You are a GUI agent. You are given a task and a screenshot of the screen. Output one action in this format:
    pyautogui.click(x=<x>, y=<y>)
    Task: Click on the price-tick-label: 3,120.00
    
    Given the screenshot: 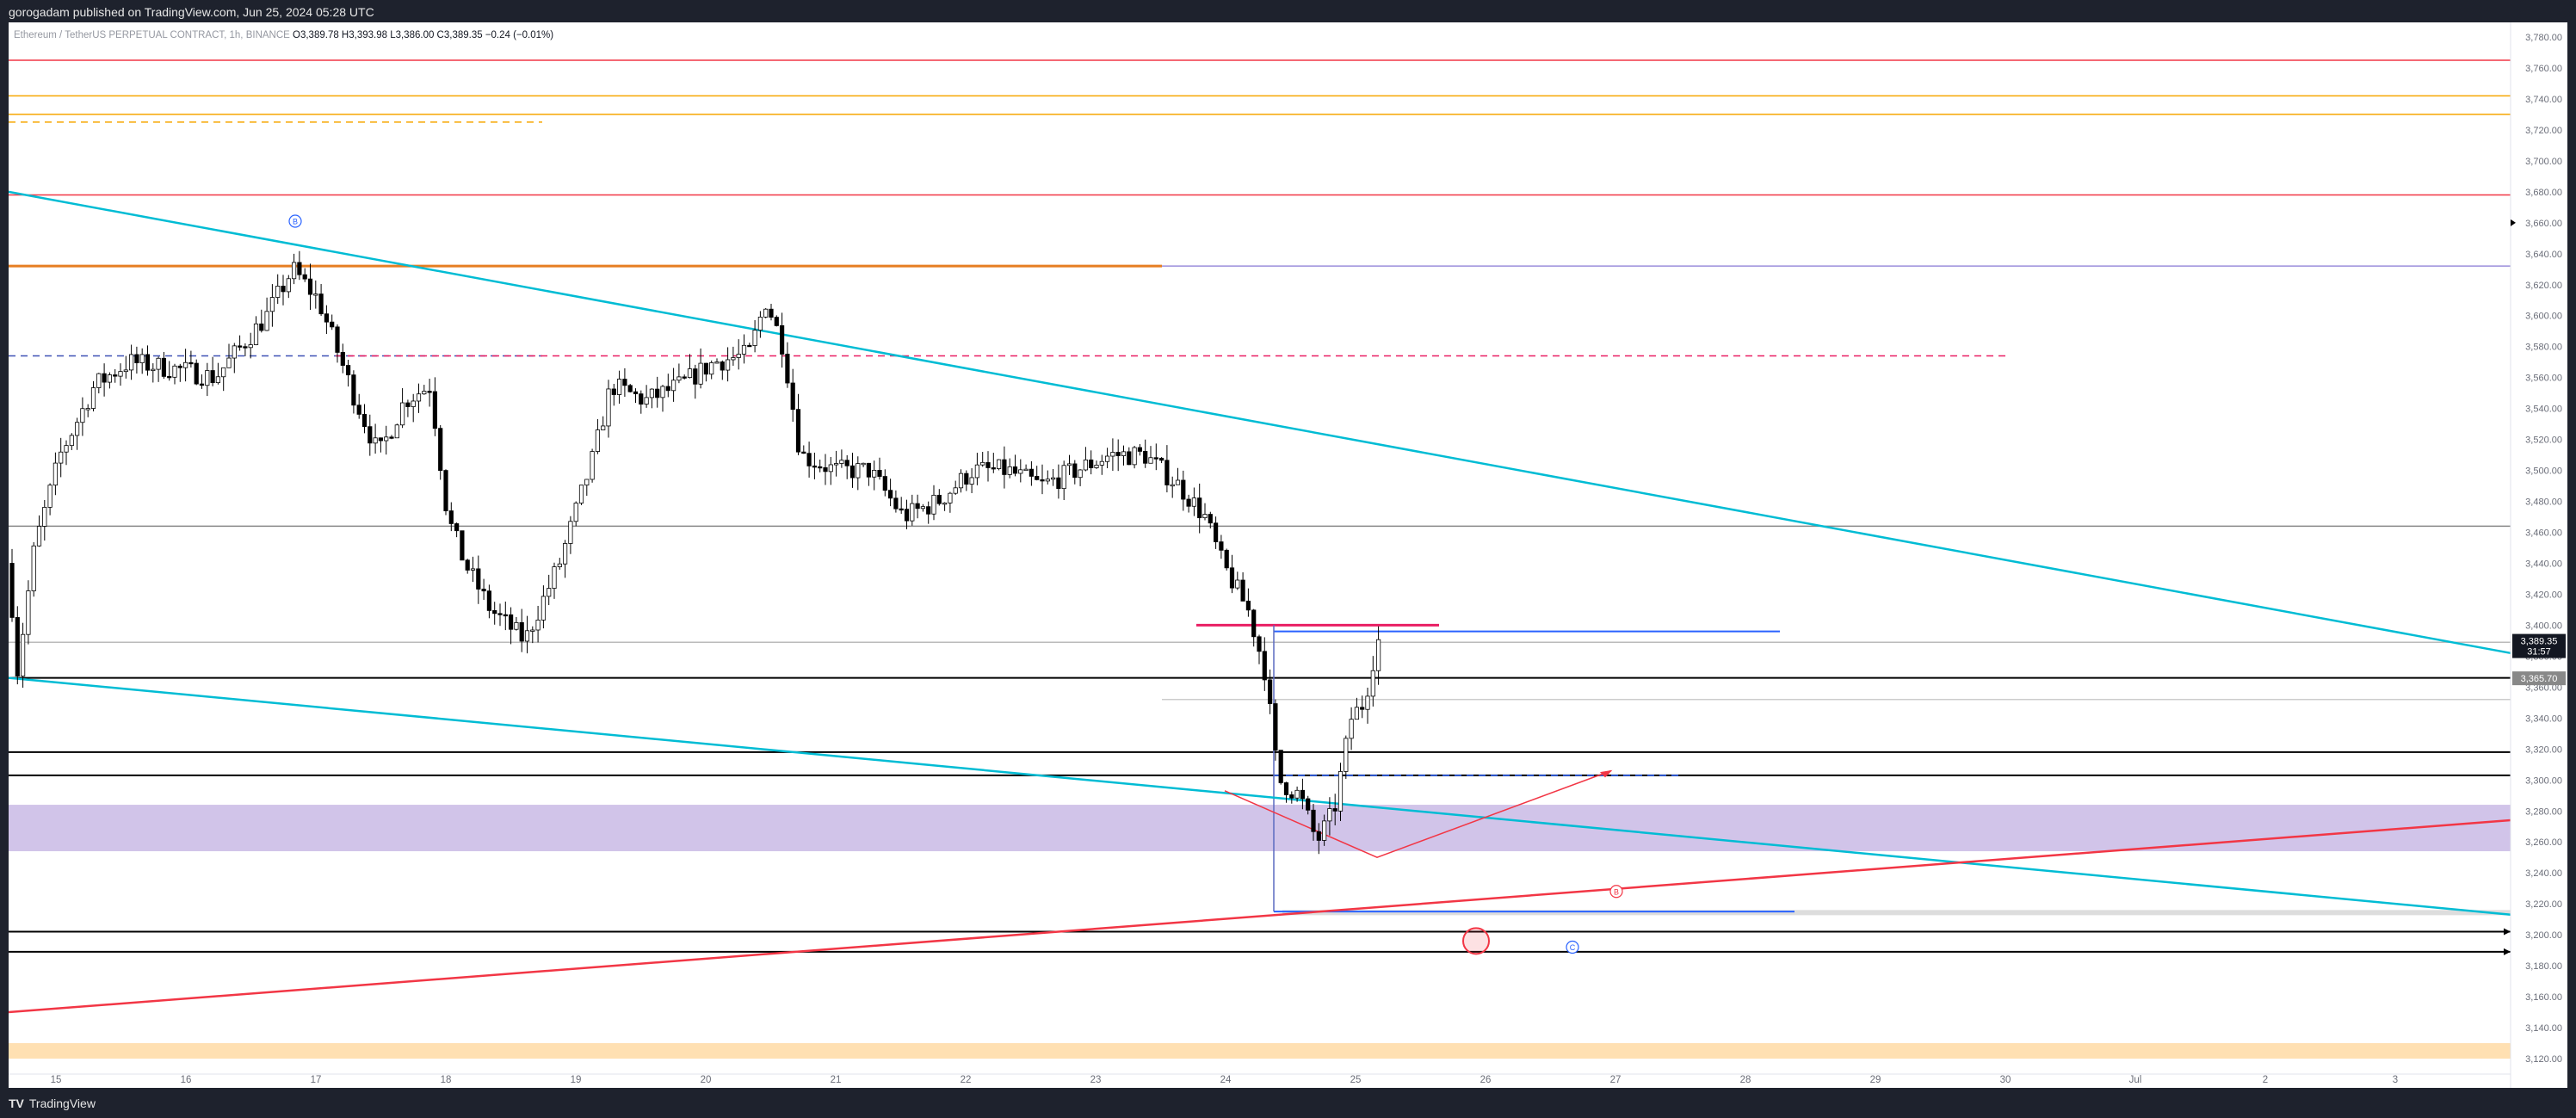 What is the action you would take?
    pyautogui.click(x=2543, y=1059)
    